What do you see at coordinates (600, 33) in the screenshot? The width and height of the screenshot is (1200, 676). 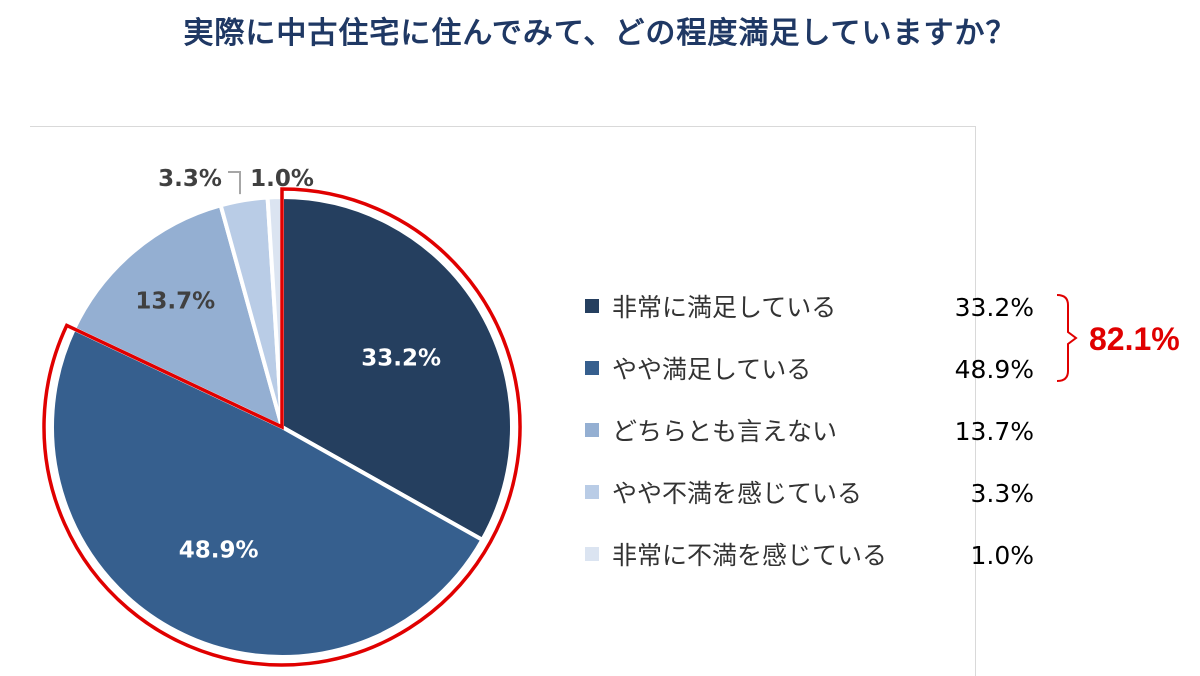 I see `chart-title: 実際に中古住宅に住んでみて、どの程度満足していますか？` at bounding box center [600, 33].